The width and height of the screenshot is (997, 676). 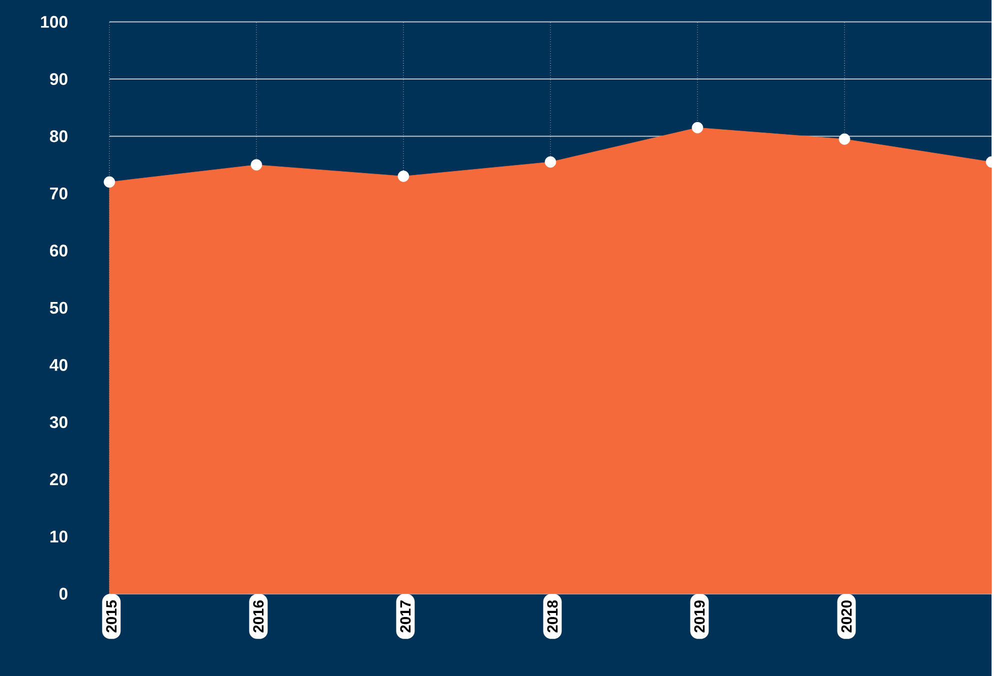 What do you see at coordinates (63, 594) in the screenshot?
I see `y-tick-label: 0` at bounding box center [63, 594].